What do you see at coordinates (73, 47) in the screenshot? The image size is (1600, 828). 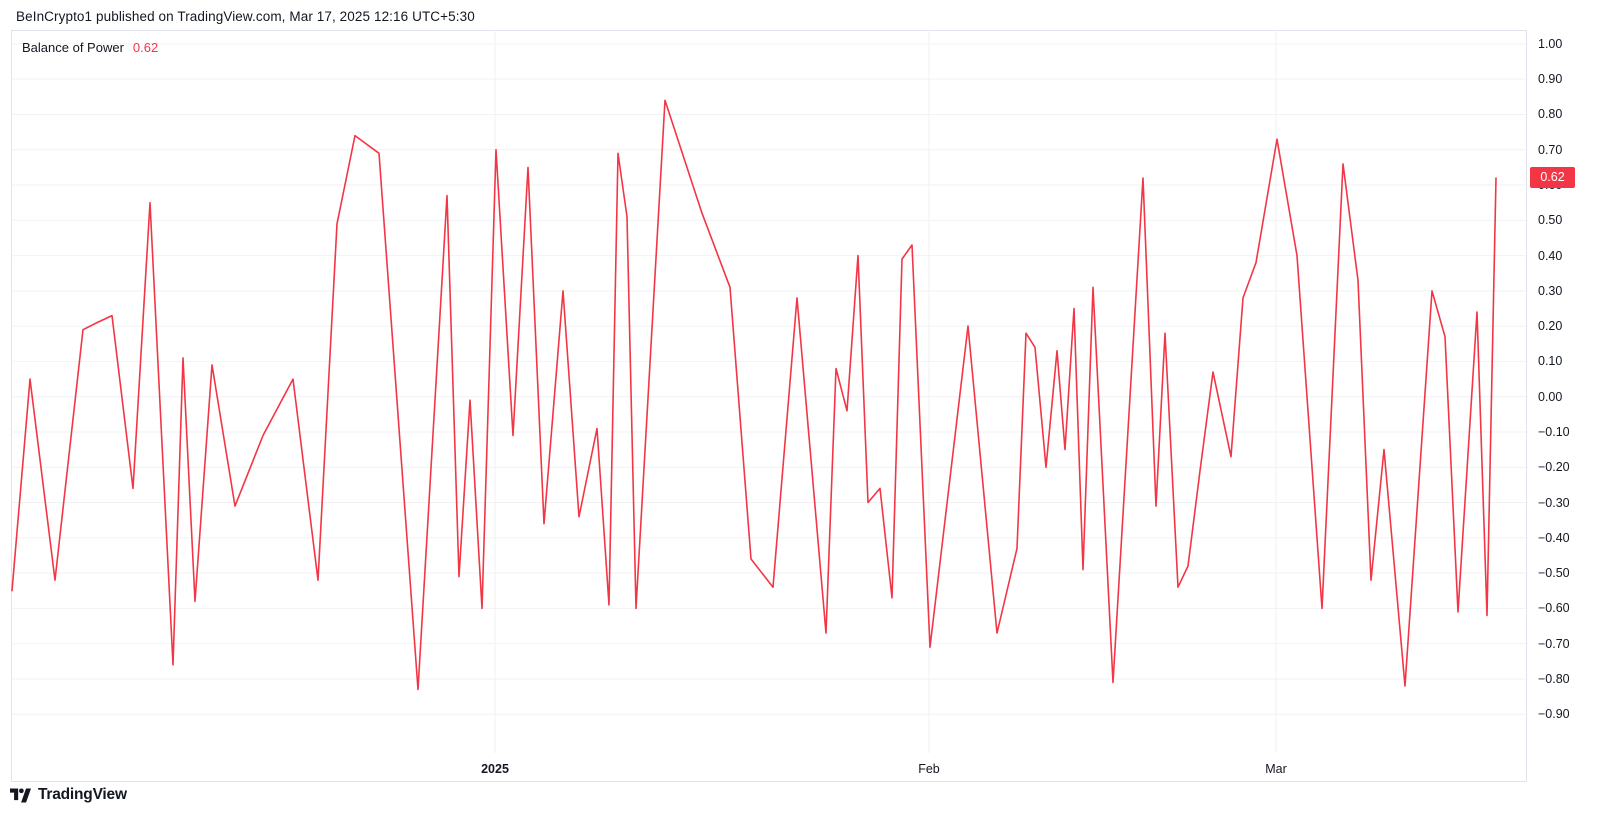 I see `indicator-name: Balance of Power` at bounding box center [73, 47].